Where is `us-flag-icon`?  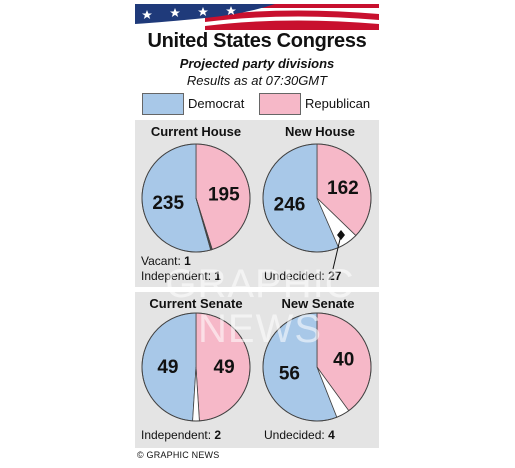
us-flag-icon is located at coordinates (257, 17).